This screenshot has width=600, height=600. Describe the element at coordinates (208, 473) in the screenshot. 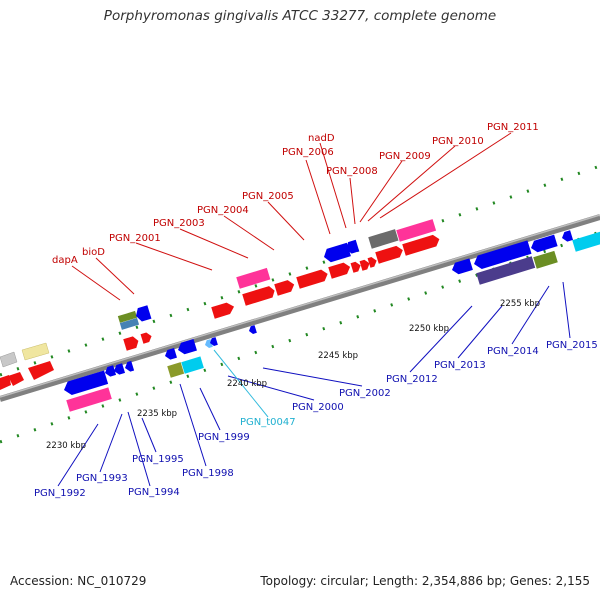

I see `gene-label: PGN_1998` at that location.